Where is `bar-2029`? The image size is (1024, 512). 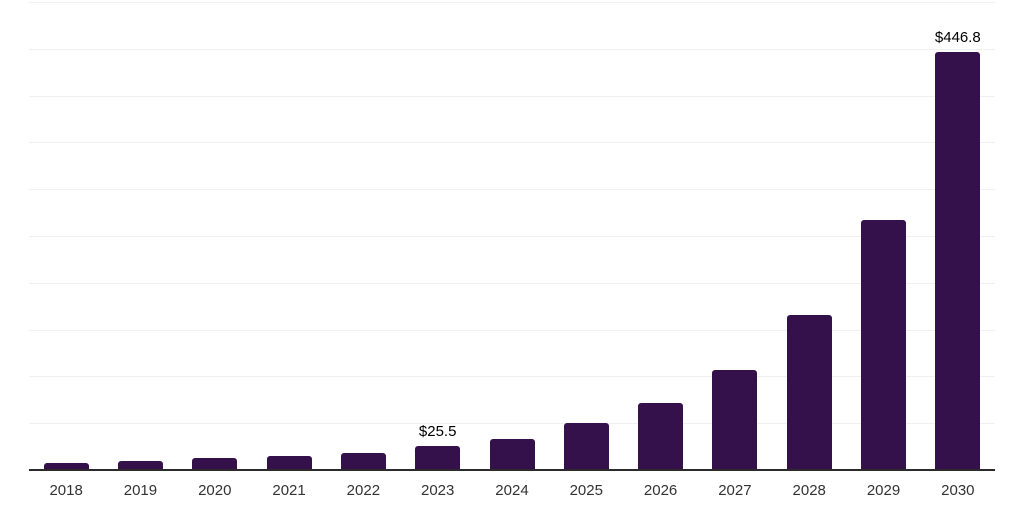
bar-2029 is located at coordinates (884, 345).